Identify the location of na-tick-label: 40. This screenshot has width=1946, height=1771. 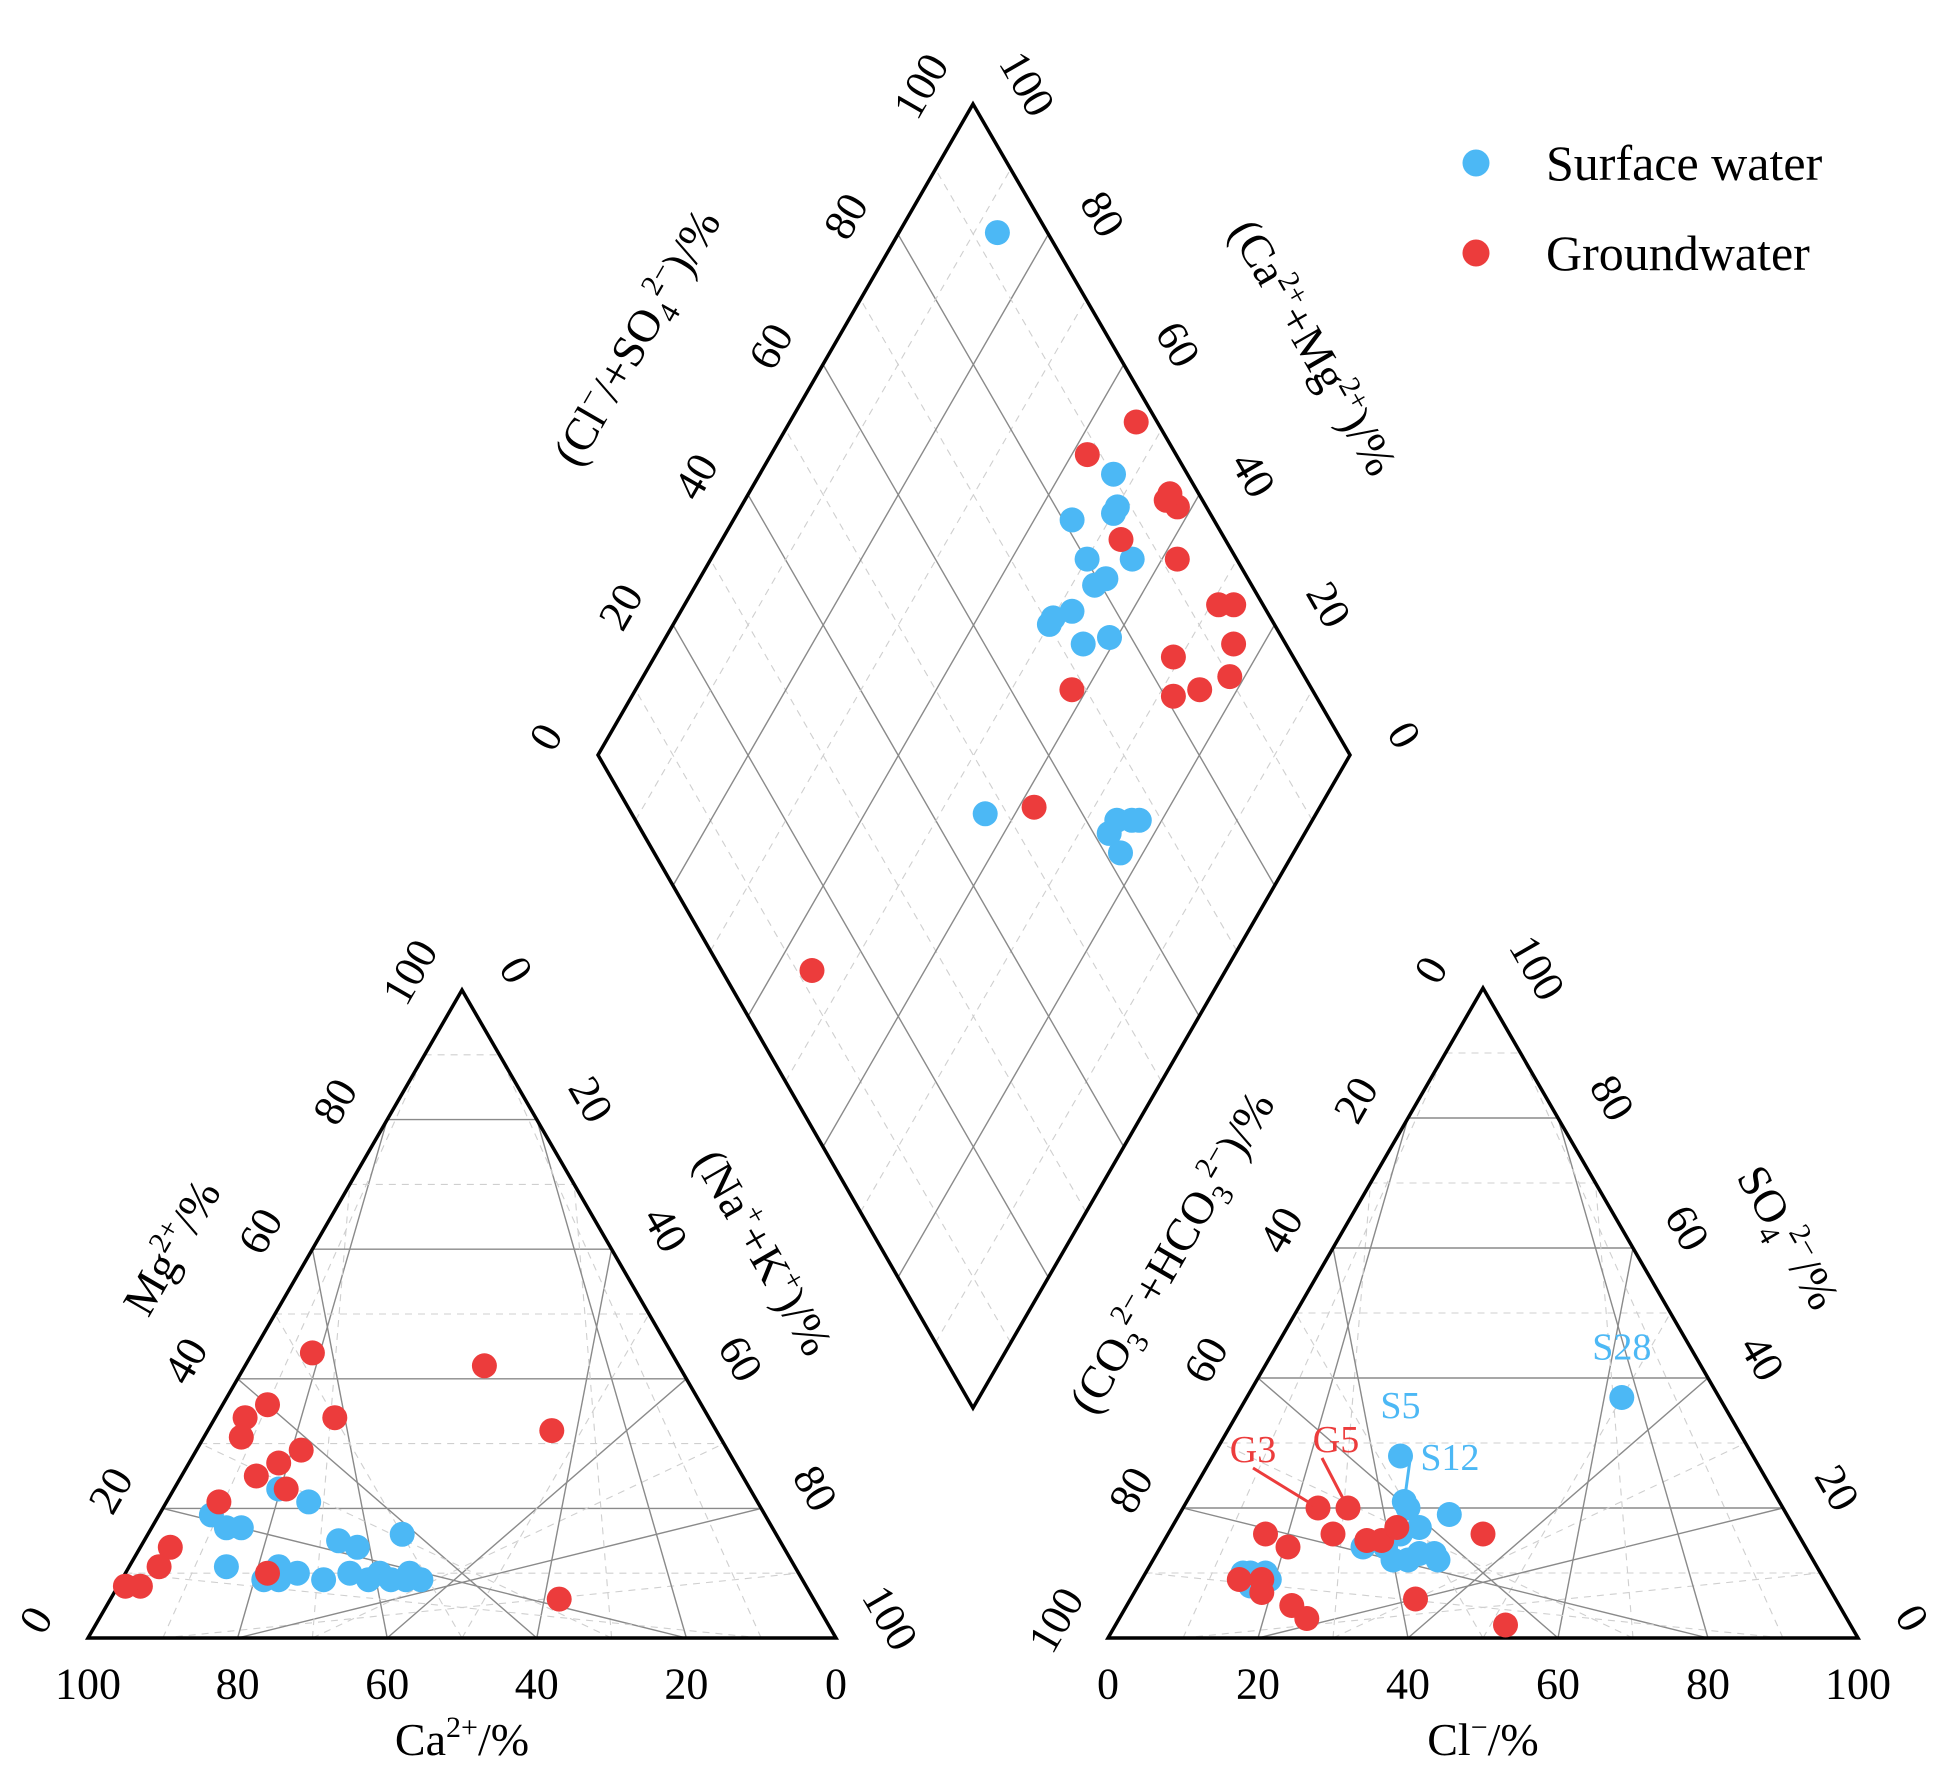
(665, 1229).